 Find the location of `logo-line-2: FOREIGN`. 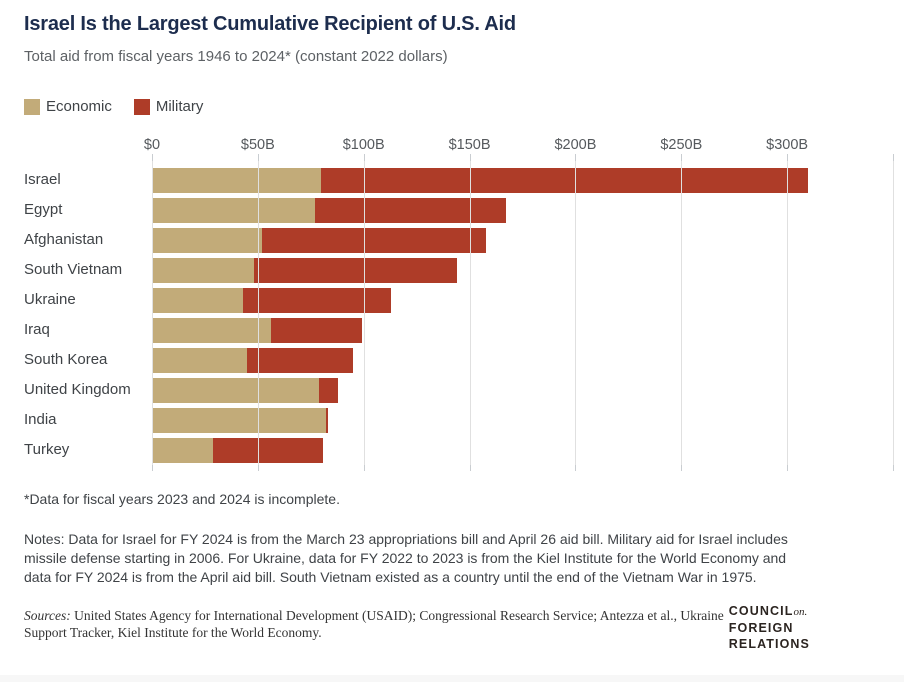

logo-line-2: FOREIGN is located at coordinates (761, 628).